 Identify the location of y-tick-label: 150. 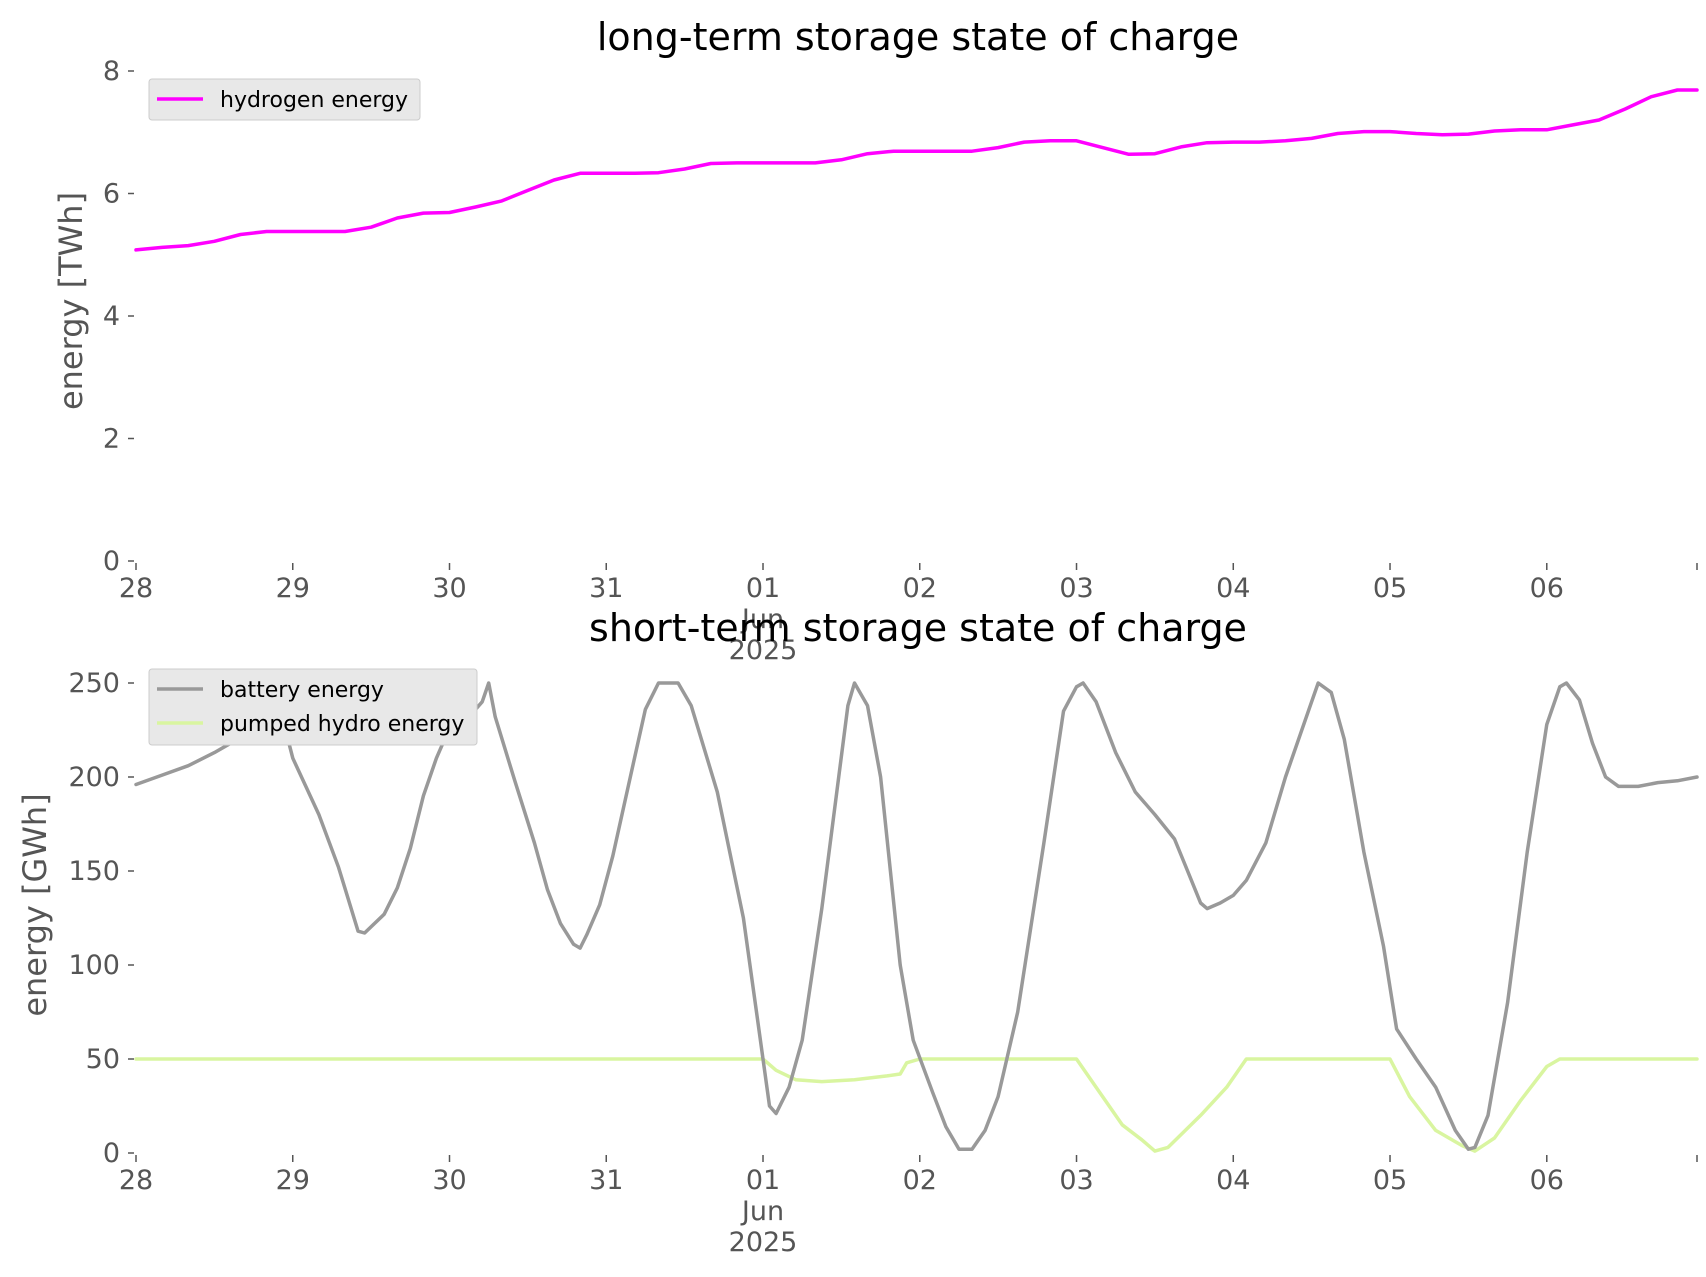
(94, 871).